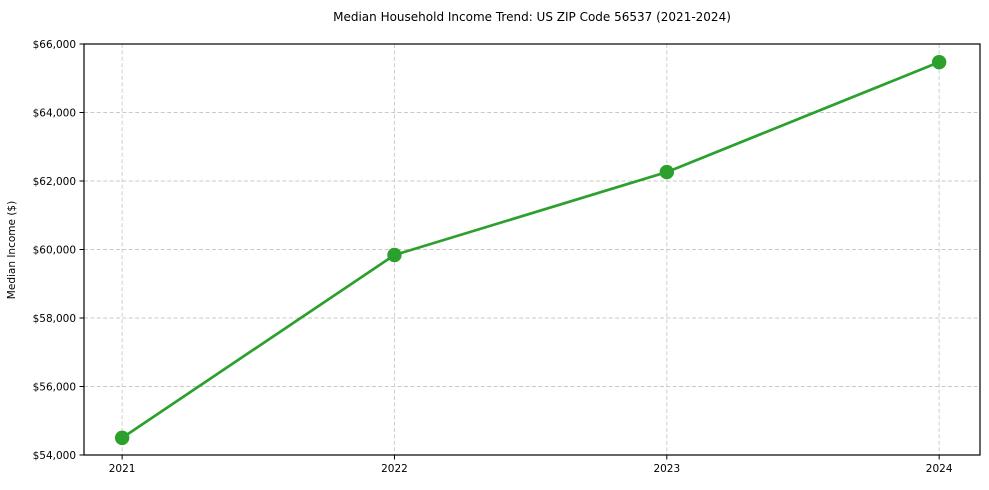  Describe the element at coordinates (939, 469) in the screenshot. I see `x-tick-label: 2024` at that location.